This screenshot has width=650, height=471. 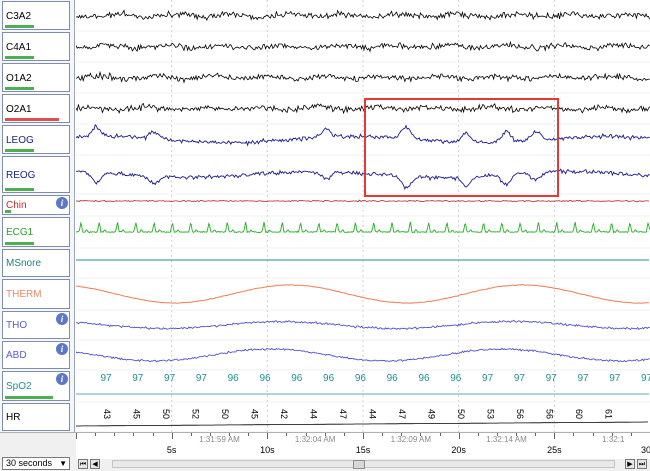 What do you see at coordinates (579, 414) in the screenshot?
I see `hr-value: 60` at bounding box center [579, 414].